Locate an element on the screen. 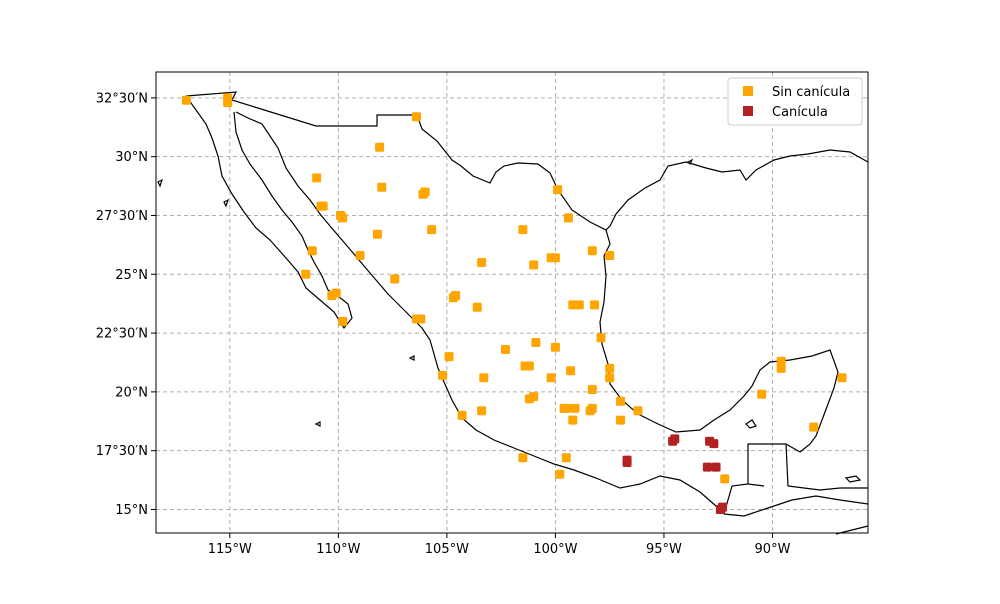  legend-swatch-sin-canicula is located at coordinates (748, 91).